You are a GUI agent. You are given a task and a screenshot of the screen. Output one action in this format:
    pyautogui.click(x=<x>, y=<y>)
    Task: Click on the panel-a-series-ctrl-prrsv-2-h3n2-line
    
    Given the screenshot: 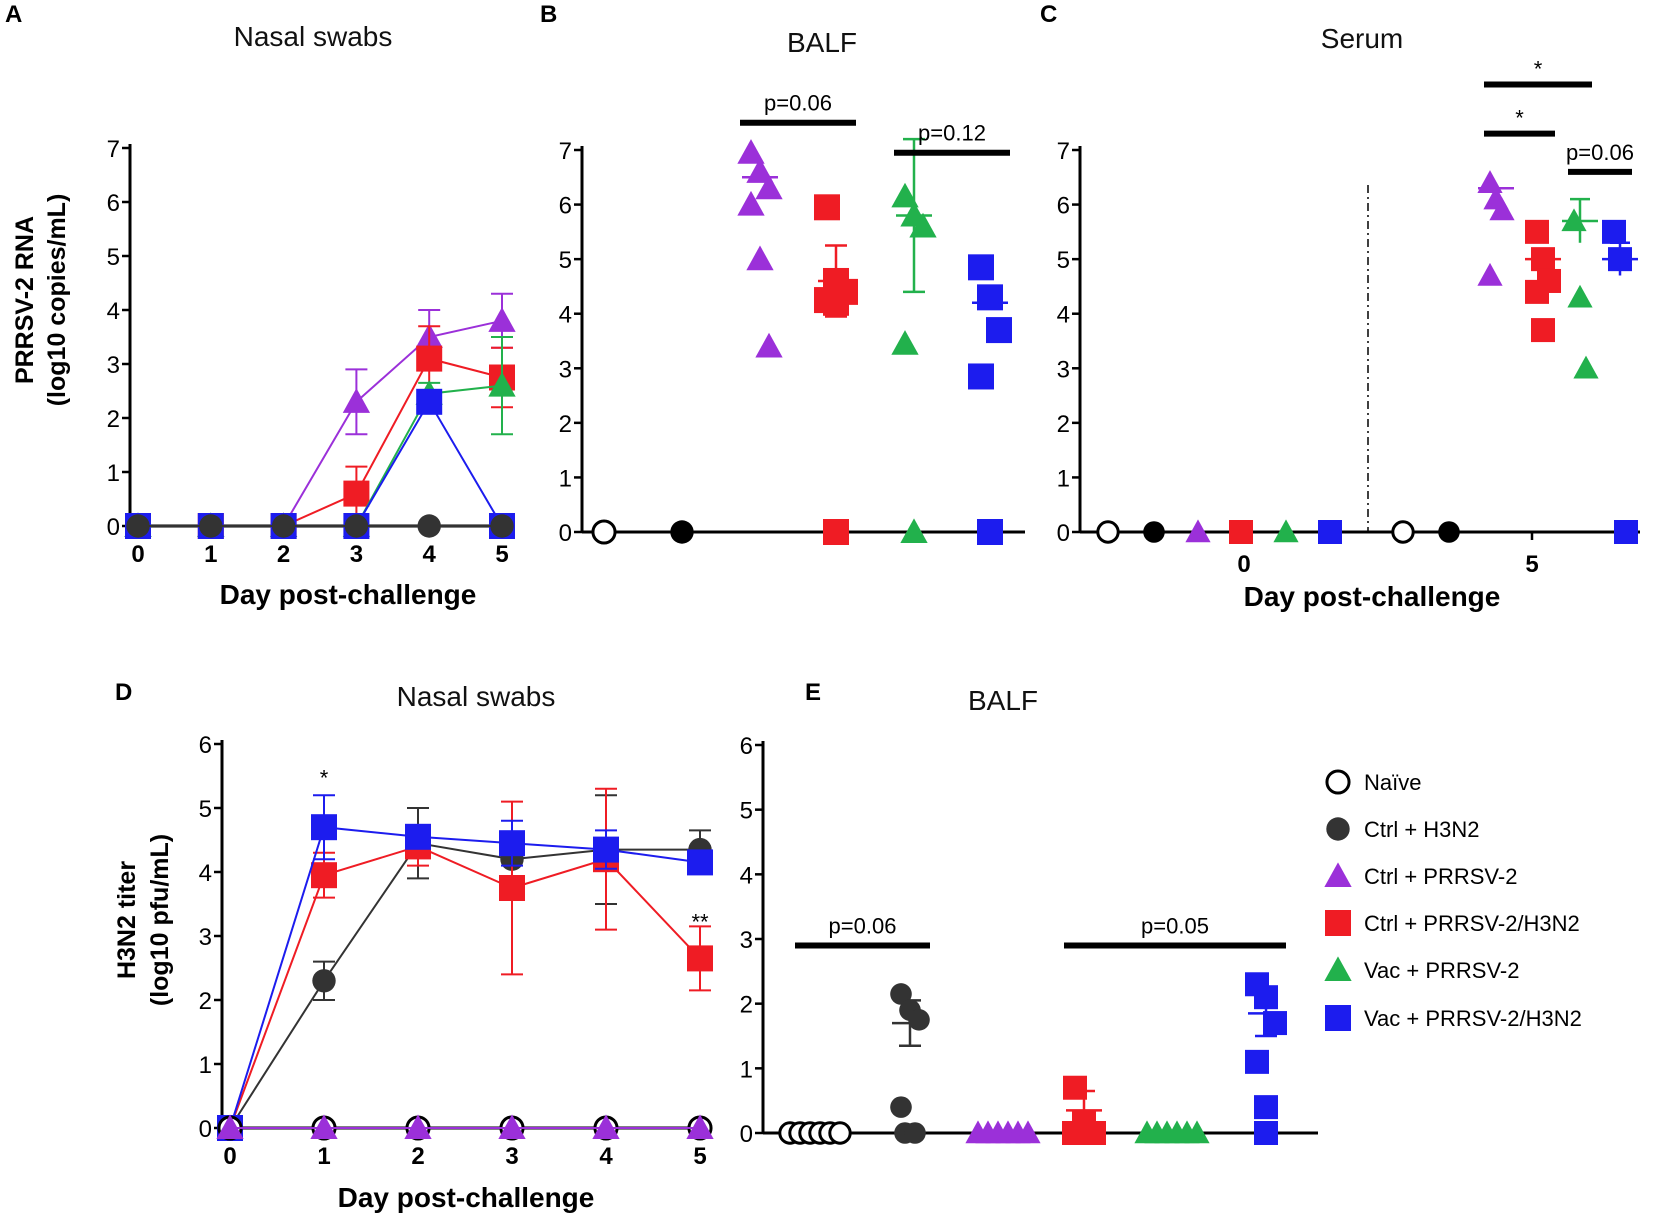 What is the action you would take?
    pyautogui.click(x=320, y=442)
    